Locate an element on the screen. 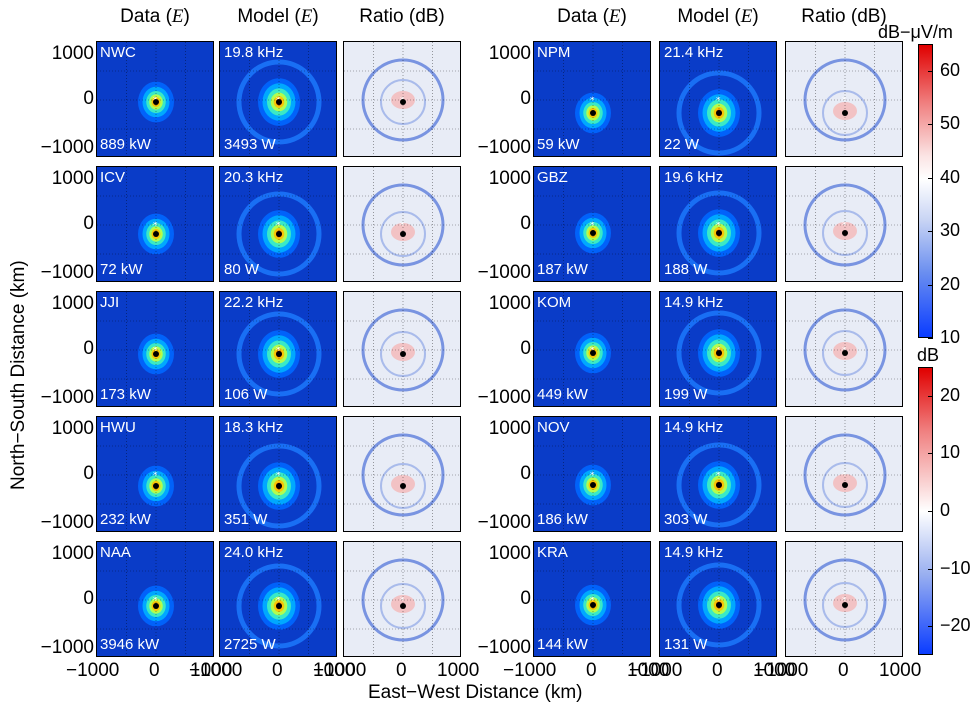  colorbar-tick-label: 40 is located at coordinates (950, 176).